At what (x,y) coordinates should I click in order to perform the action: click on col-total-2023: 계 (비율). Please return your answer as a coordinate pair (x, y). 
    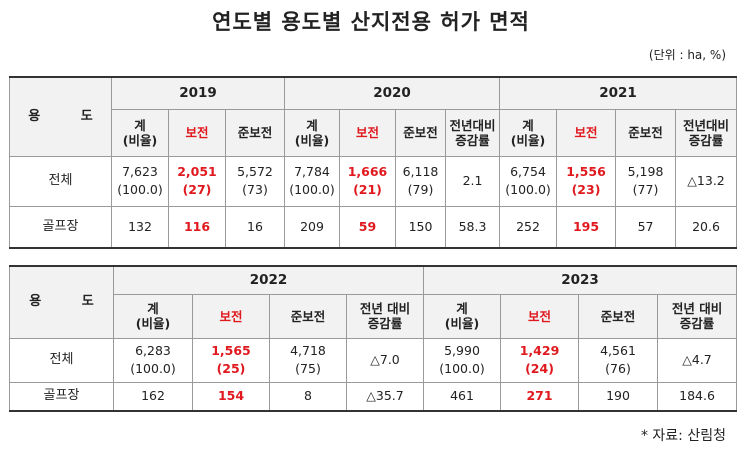
    Looking at the image, I should click on (462, 316).